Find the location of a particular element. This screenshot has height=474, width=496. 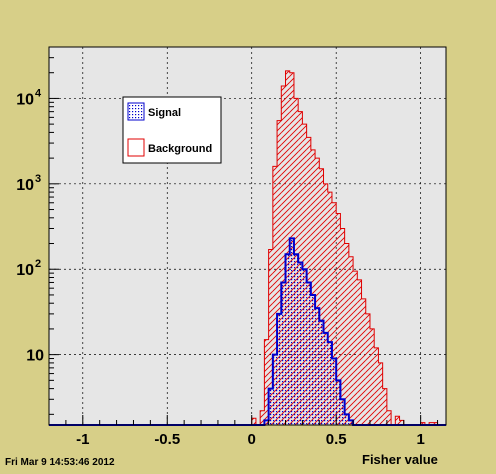

y-tick-exponent: 4 is located at coordinates (38, 93).